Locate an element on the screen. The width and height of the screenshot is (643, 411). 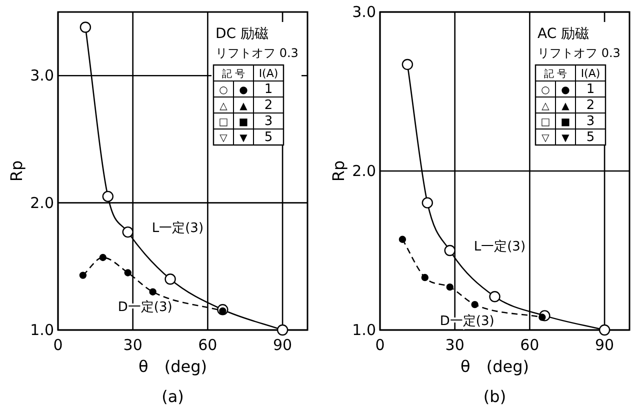
text: (a) is located at coordinates (173, 396).